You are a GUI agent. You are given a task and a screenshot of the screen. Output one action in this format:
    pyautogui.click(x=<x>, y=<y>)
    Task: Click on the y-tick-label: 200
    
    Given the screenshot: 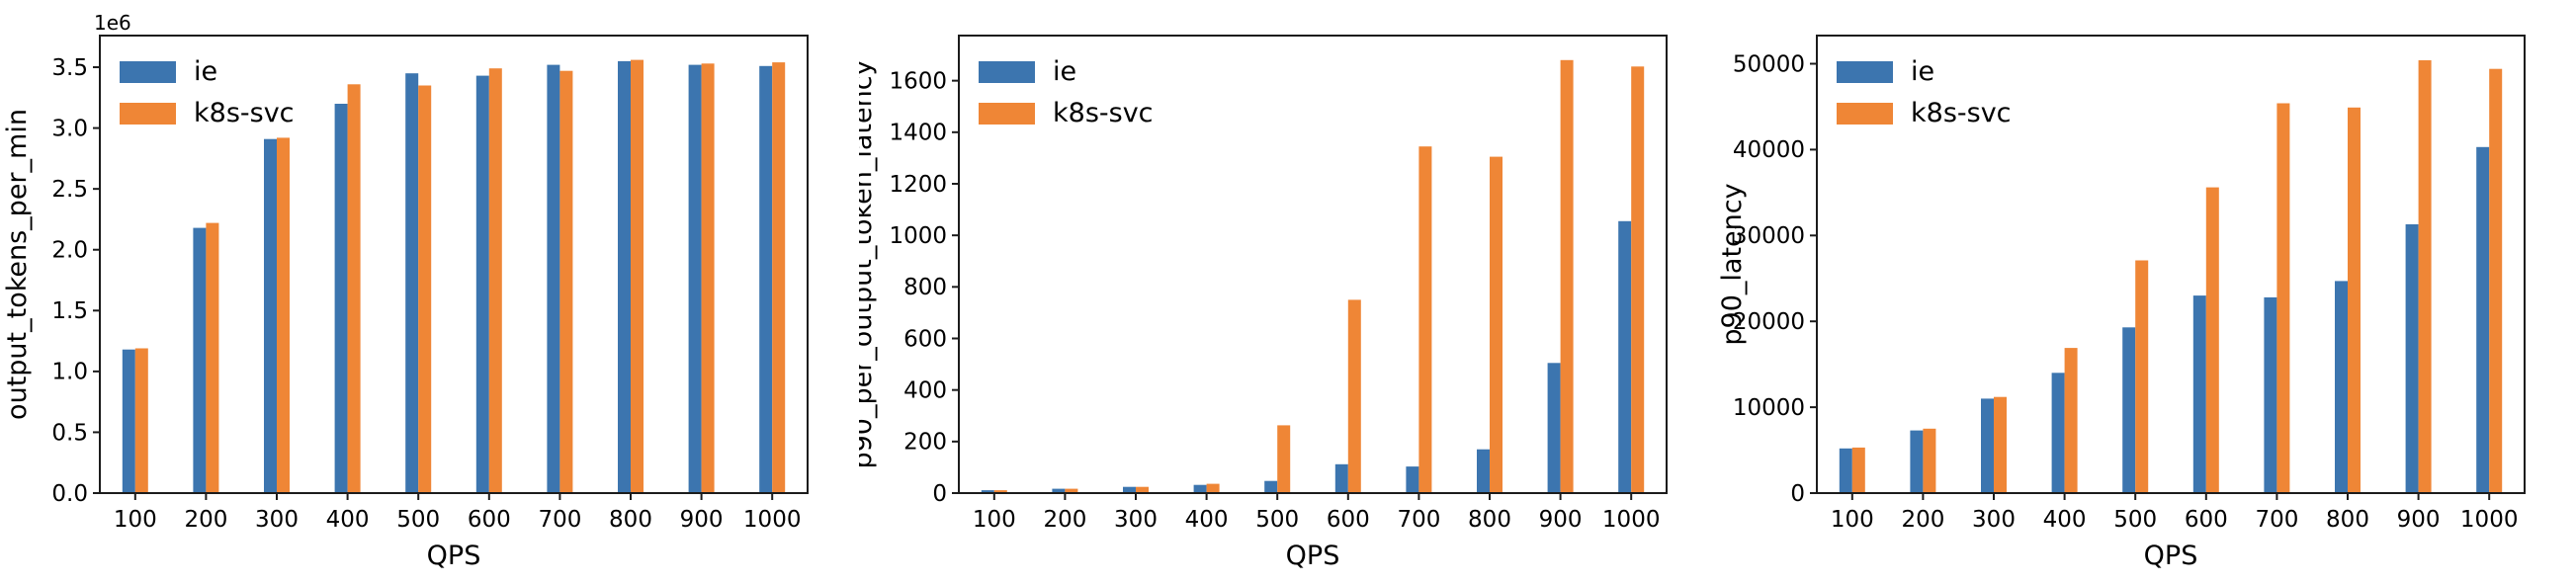 What is the action you would take?
    pyautogui.click(x=925, y=443)
    